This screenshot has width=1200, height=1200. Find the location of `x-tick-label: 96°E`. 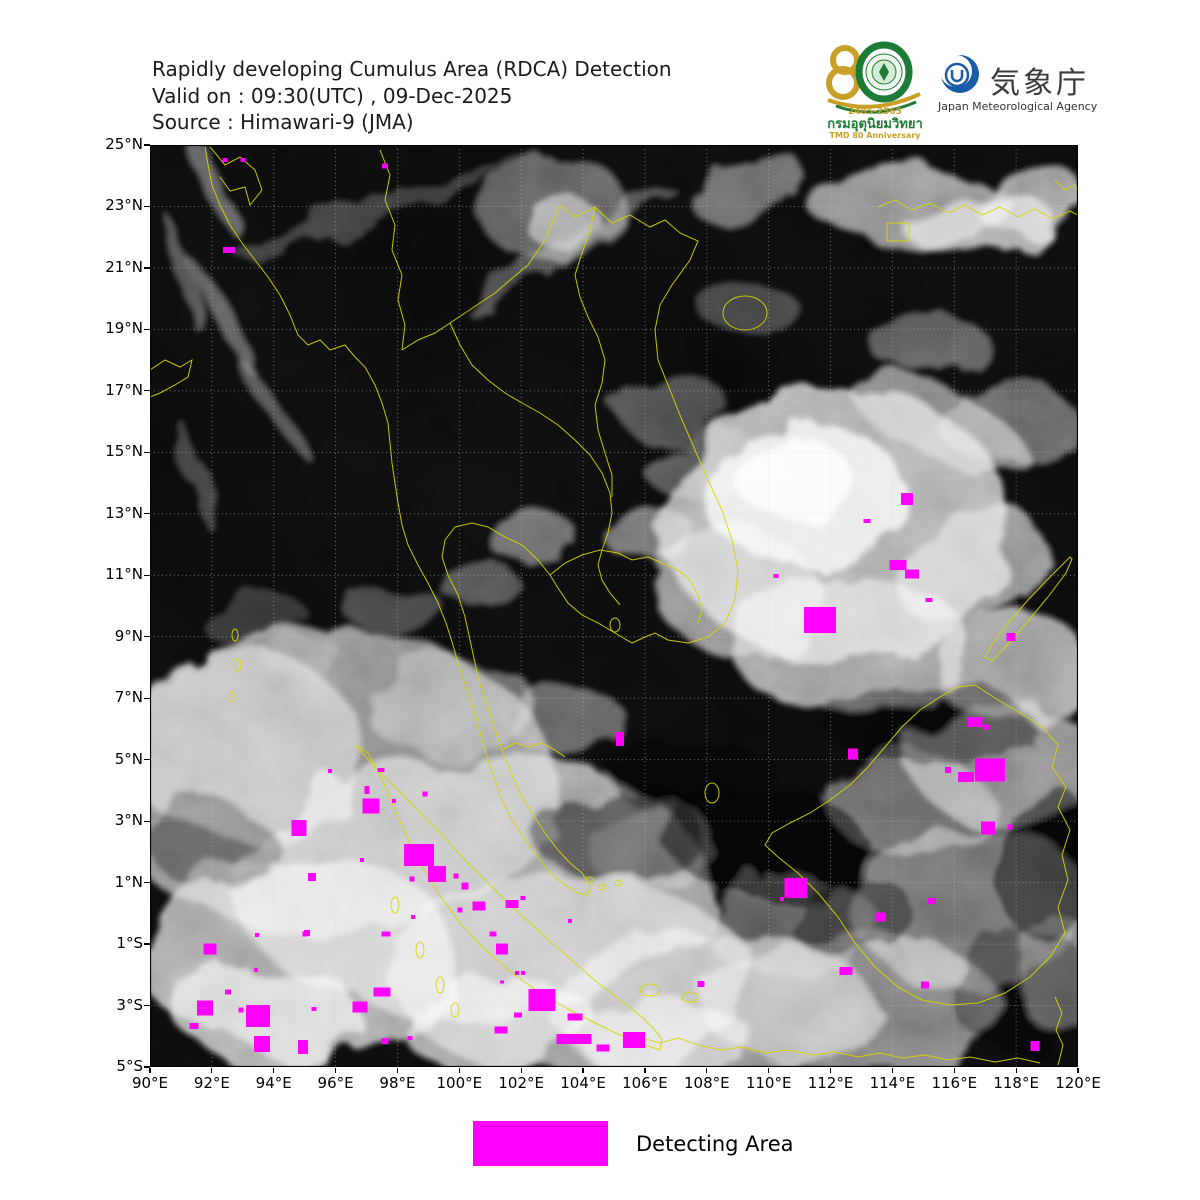

x-tick-label: 96°E is located at coordinates (335, 1083).